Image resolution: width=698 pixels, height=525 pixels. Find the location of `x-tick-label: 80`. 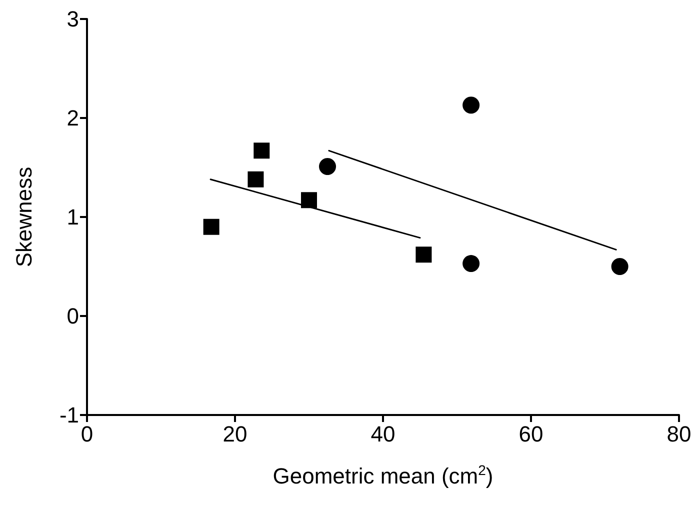

x-tick-label: 80 is located at coordinates (679, 434).